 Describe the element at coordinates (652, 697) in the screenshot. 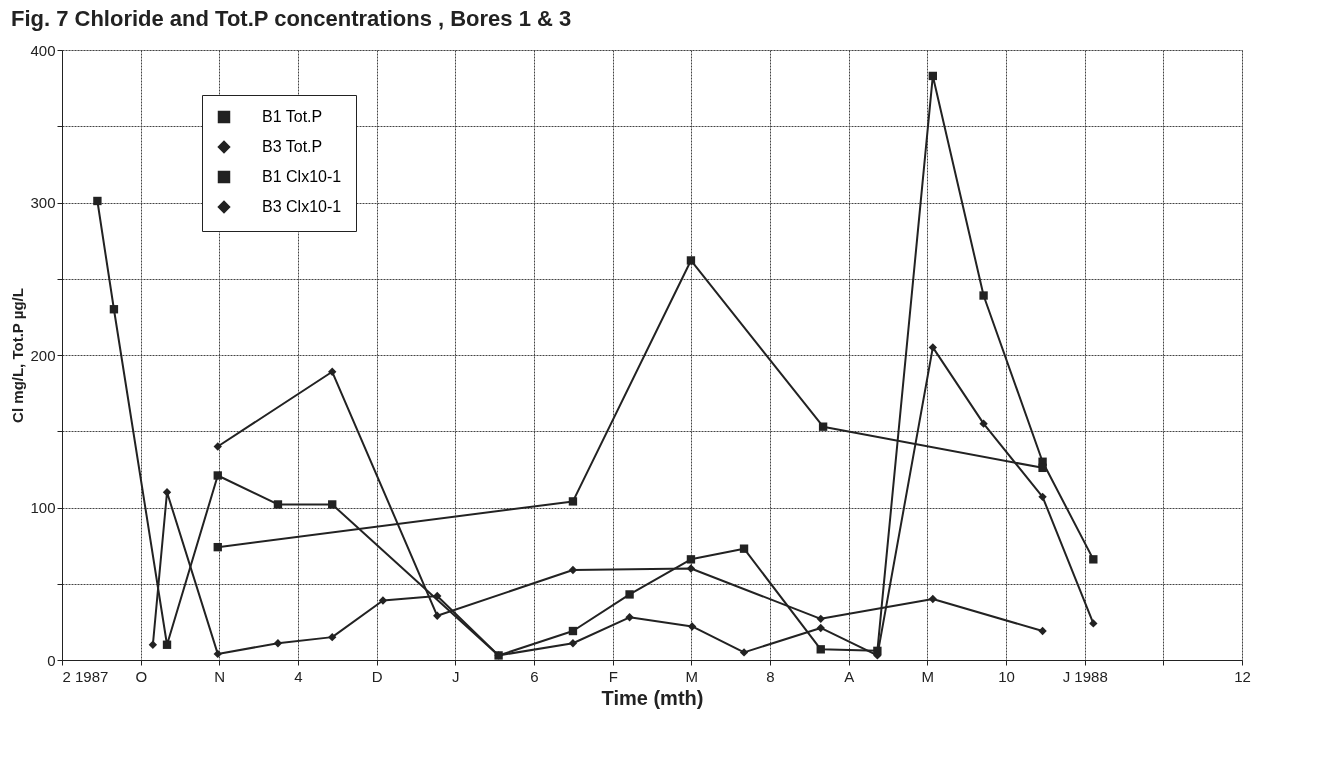

I see `x-axis-title: Time (mth)` at that location.